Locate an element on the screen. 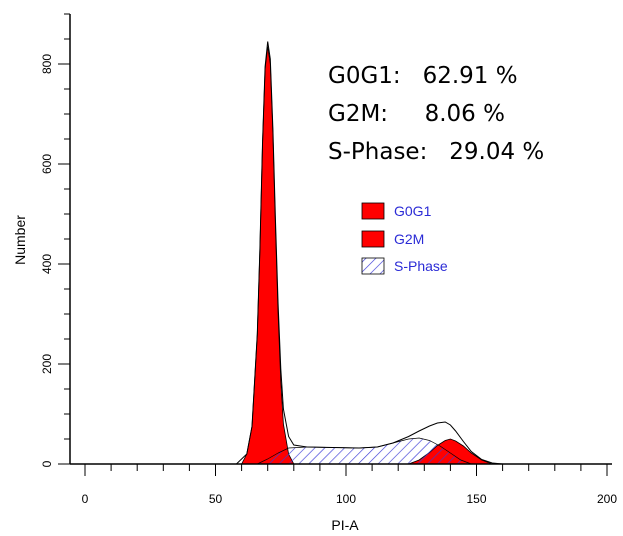 This screenshot has width=623, height=536. stat-g0g1: G0G1: 62.91 % is located at coordinates (423, 76).